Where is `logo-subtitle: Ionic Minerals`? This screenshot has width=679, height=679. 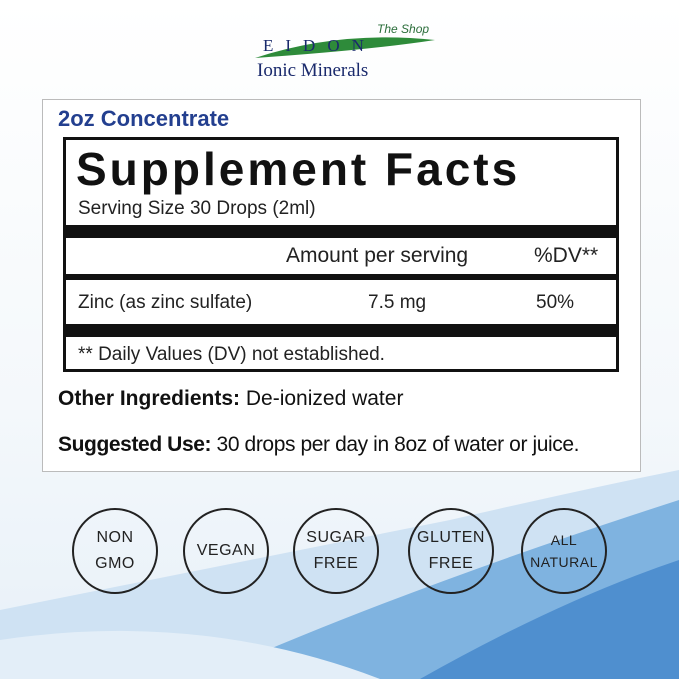 logo-subtitle: Ionic Minerals is located at coordinates (313, 70).